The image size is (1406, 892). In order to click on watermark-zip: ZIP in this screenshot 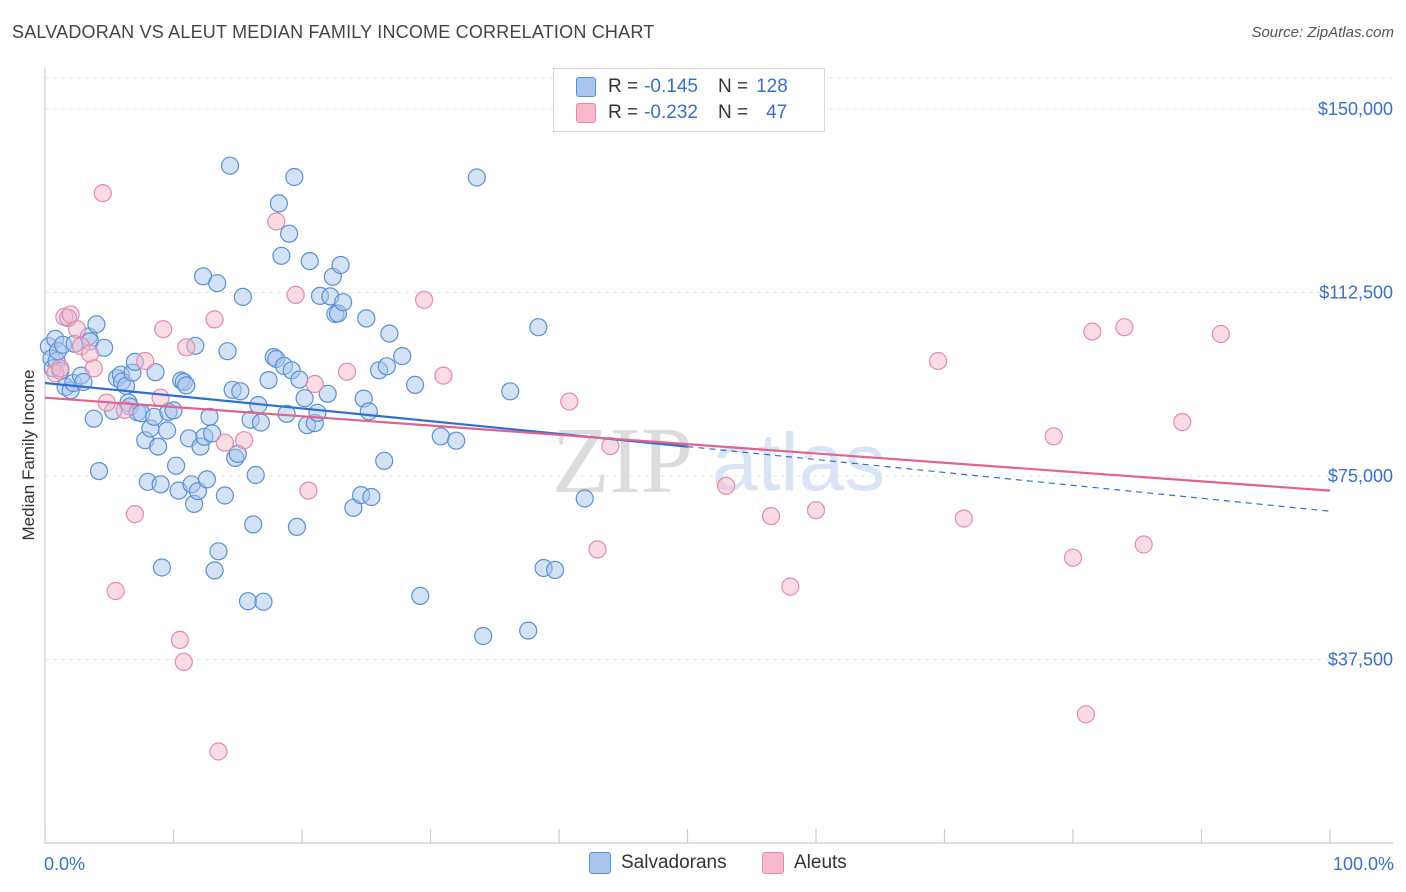, I will do `click(622, 461)`.